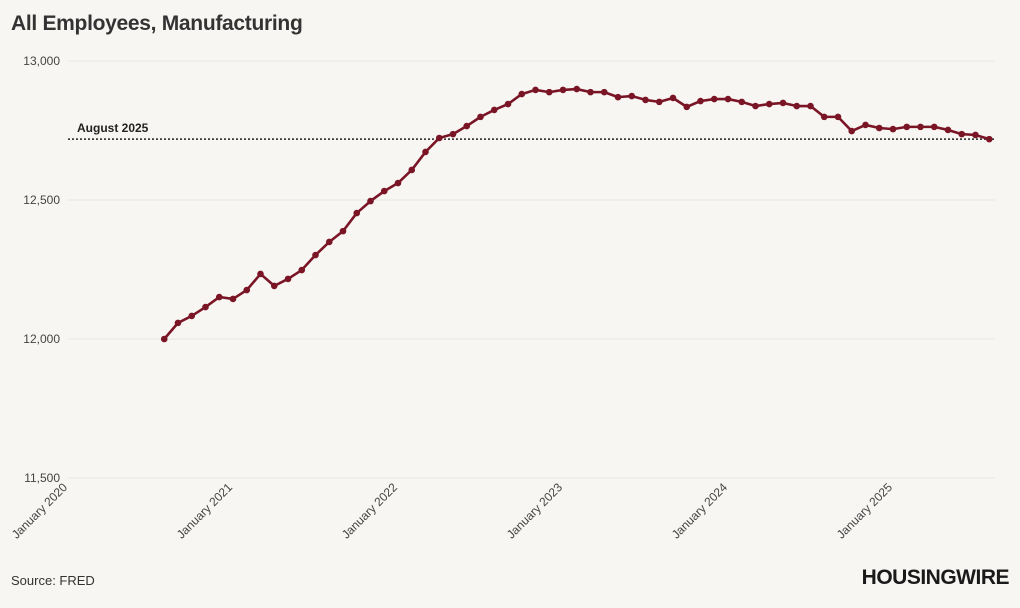 The width and height of the screenshot is (1020, 608). Describe the element at coordinates (700, 511) in the screenshot. I see `x-tick-label: January 2024` at that location.